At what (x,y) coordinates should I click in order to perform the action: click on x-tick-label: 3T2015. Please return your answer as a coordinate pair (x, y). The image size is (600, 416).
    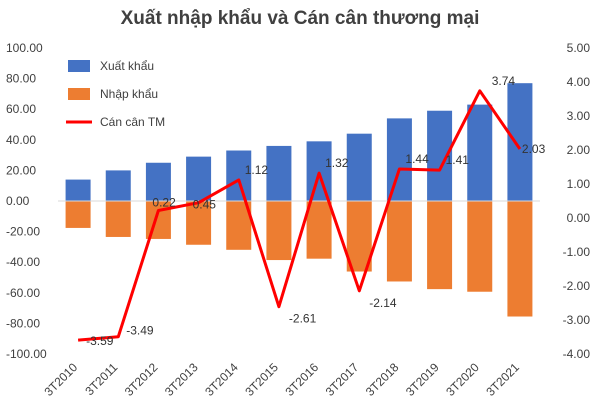
    Looking at the image, I should click on (261, 379).